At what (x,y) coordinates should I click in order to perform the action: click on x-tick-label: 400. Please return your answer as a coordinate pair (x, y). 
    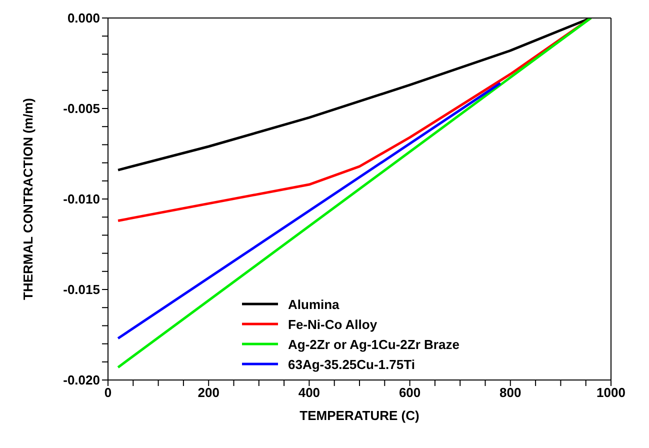
    Looking at the image, I should click on (309, 392).